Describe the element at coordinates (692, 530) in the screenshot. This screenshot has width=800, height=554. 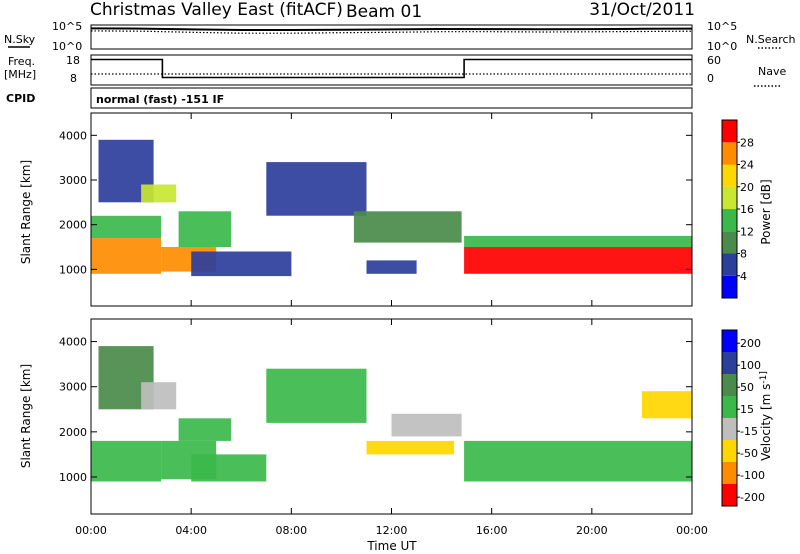
I see `x-tick-label-6: 00:00` at that location.